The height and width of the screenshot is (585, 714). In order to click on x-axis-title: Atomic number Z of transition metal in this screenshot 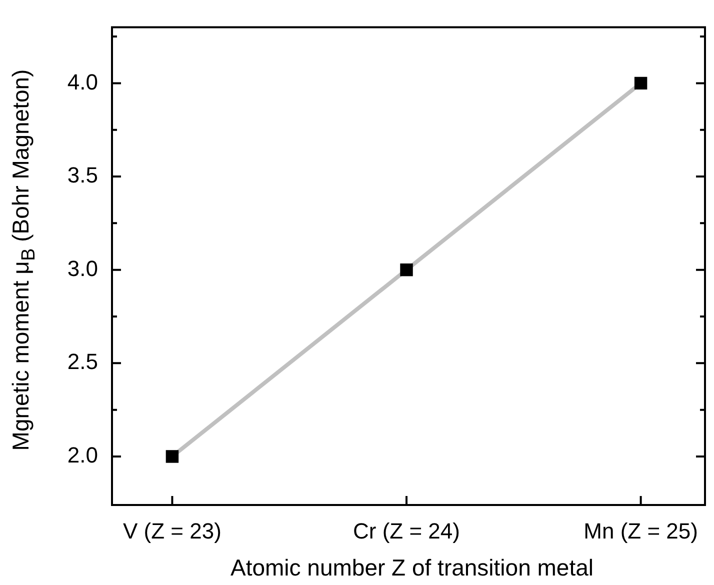, I will do `click(412, 568)`.